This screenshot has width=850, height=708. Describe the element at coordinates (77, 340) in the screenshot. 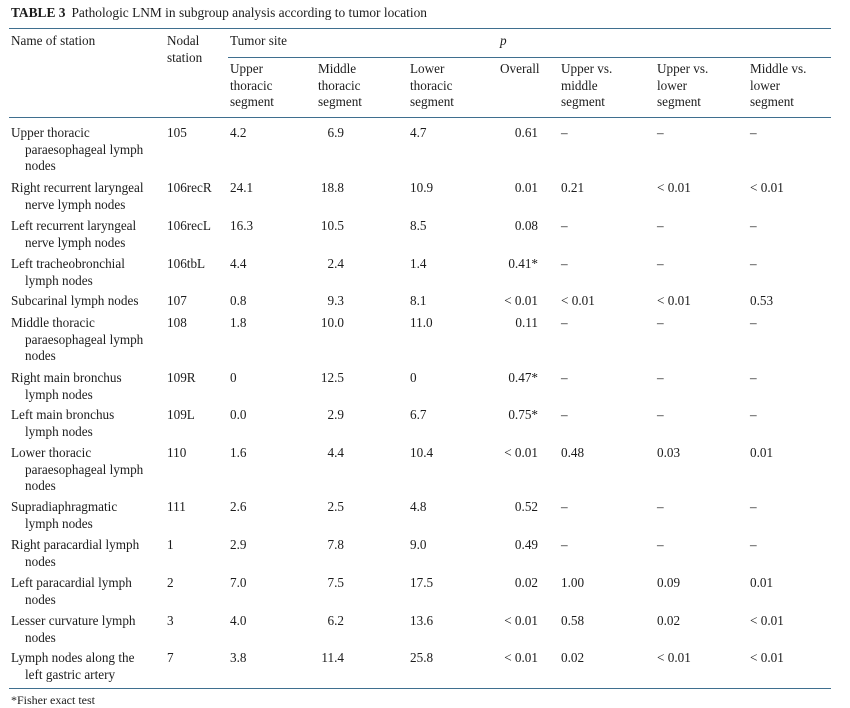

I see `row-name: Middle thoracic paraesophageal lymph nodes` at that location.